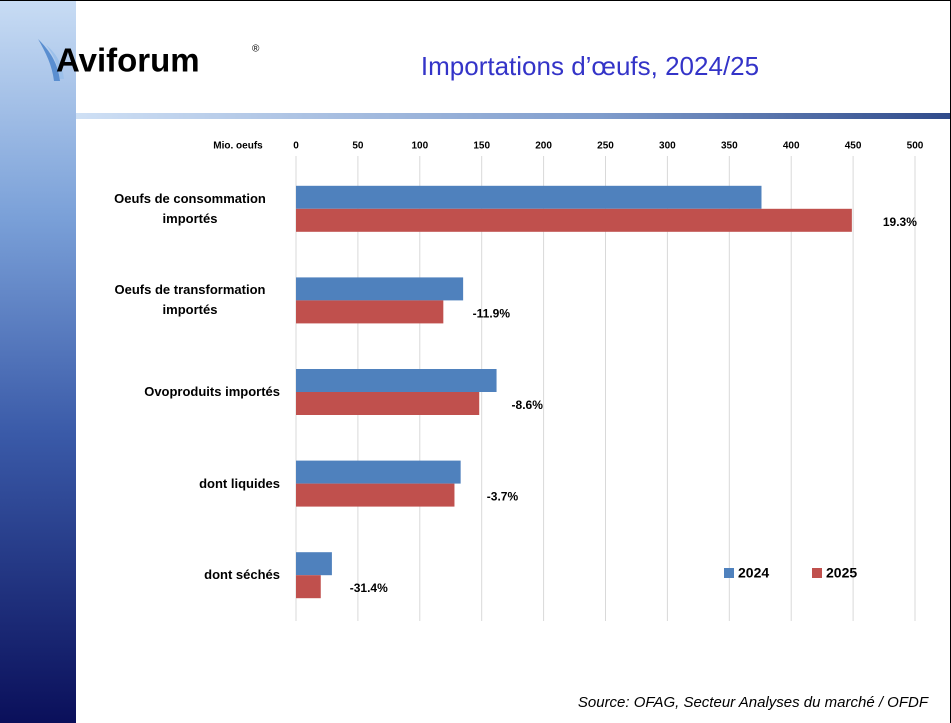 Image resolution: width=951 pixels, height=723 pixels. I want to click on axis-label: Mio. oeufs, so click(238, 146).